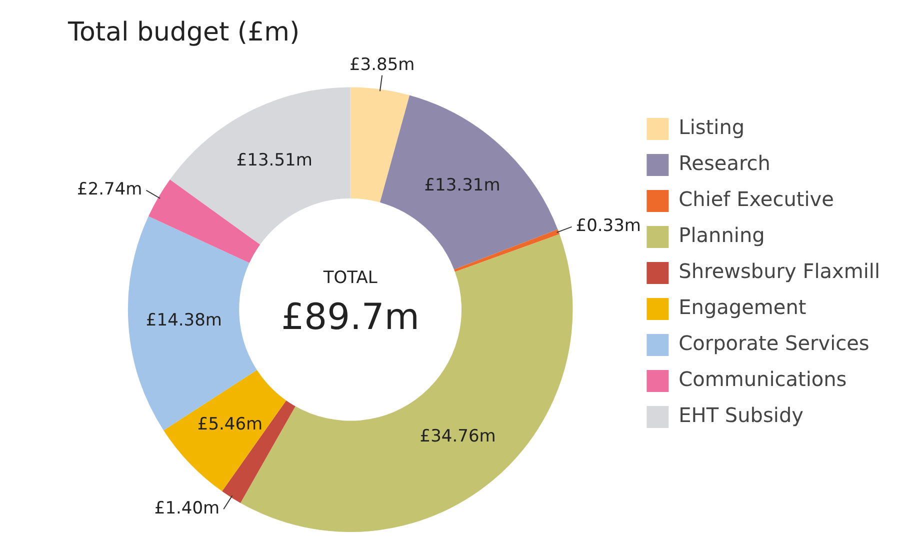 The height and width of the screenshot is (550, 908). I want to click on legend-label: Planning, so click(721, 235).